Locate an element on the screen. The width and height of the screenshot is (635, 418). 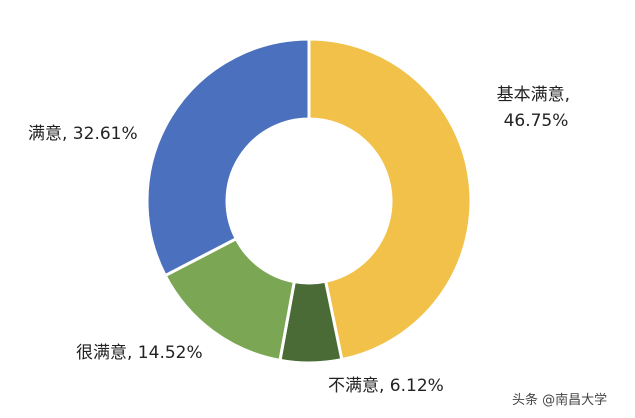
label-dissatisfied: 不满意, 6.12% is located at coordinates (386, 386).